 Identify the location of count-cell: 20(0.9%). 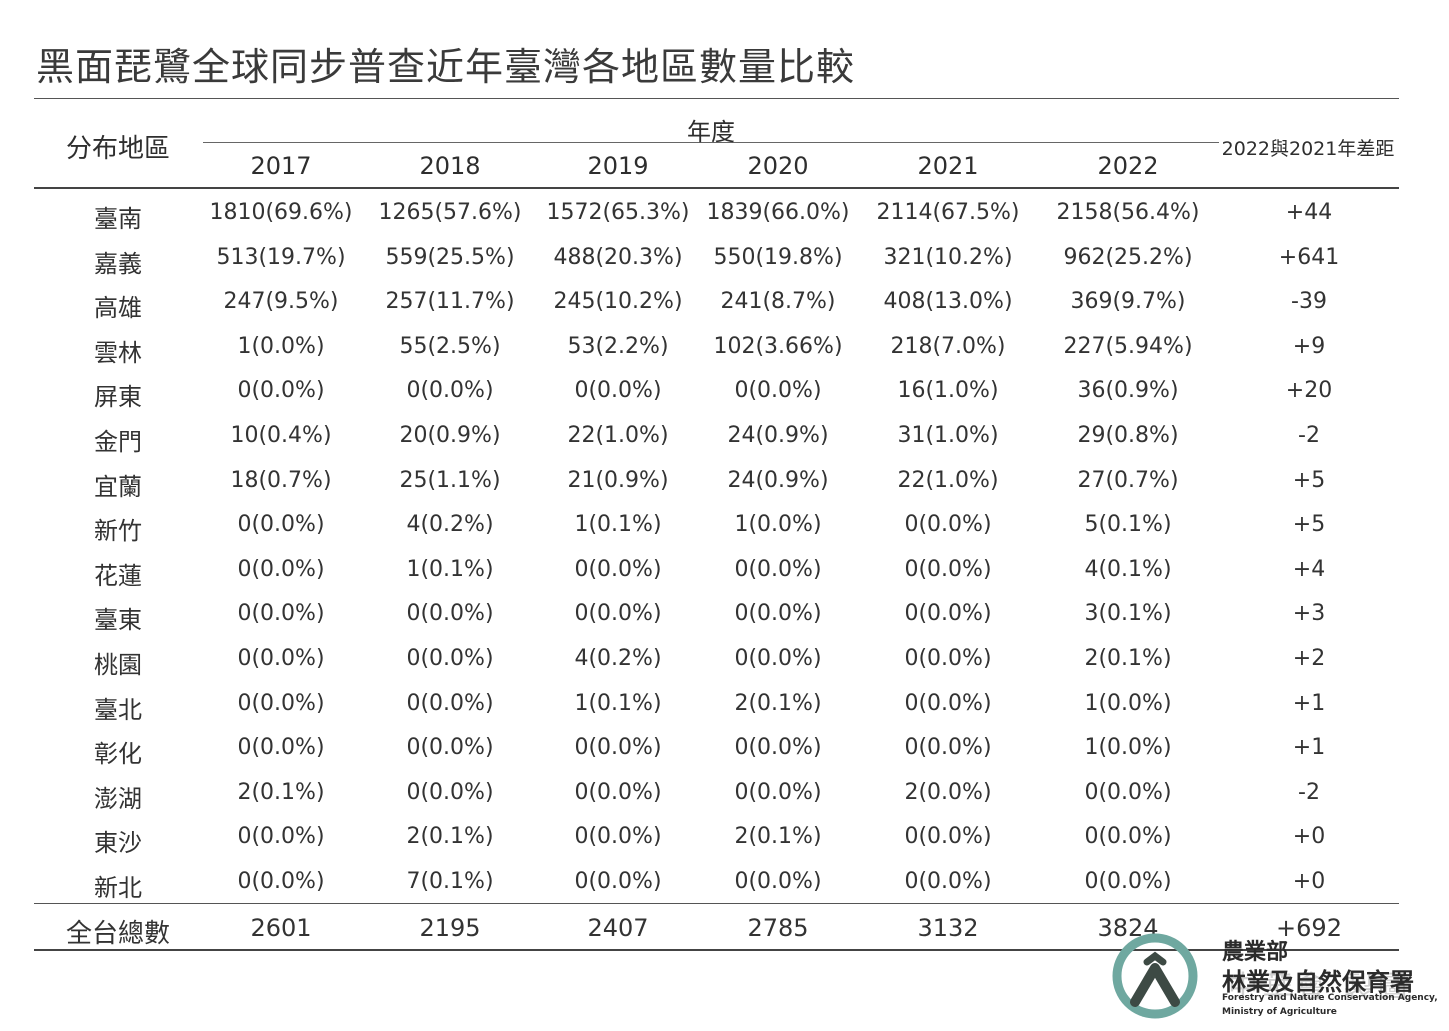
(450, 435).